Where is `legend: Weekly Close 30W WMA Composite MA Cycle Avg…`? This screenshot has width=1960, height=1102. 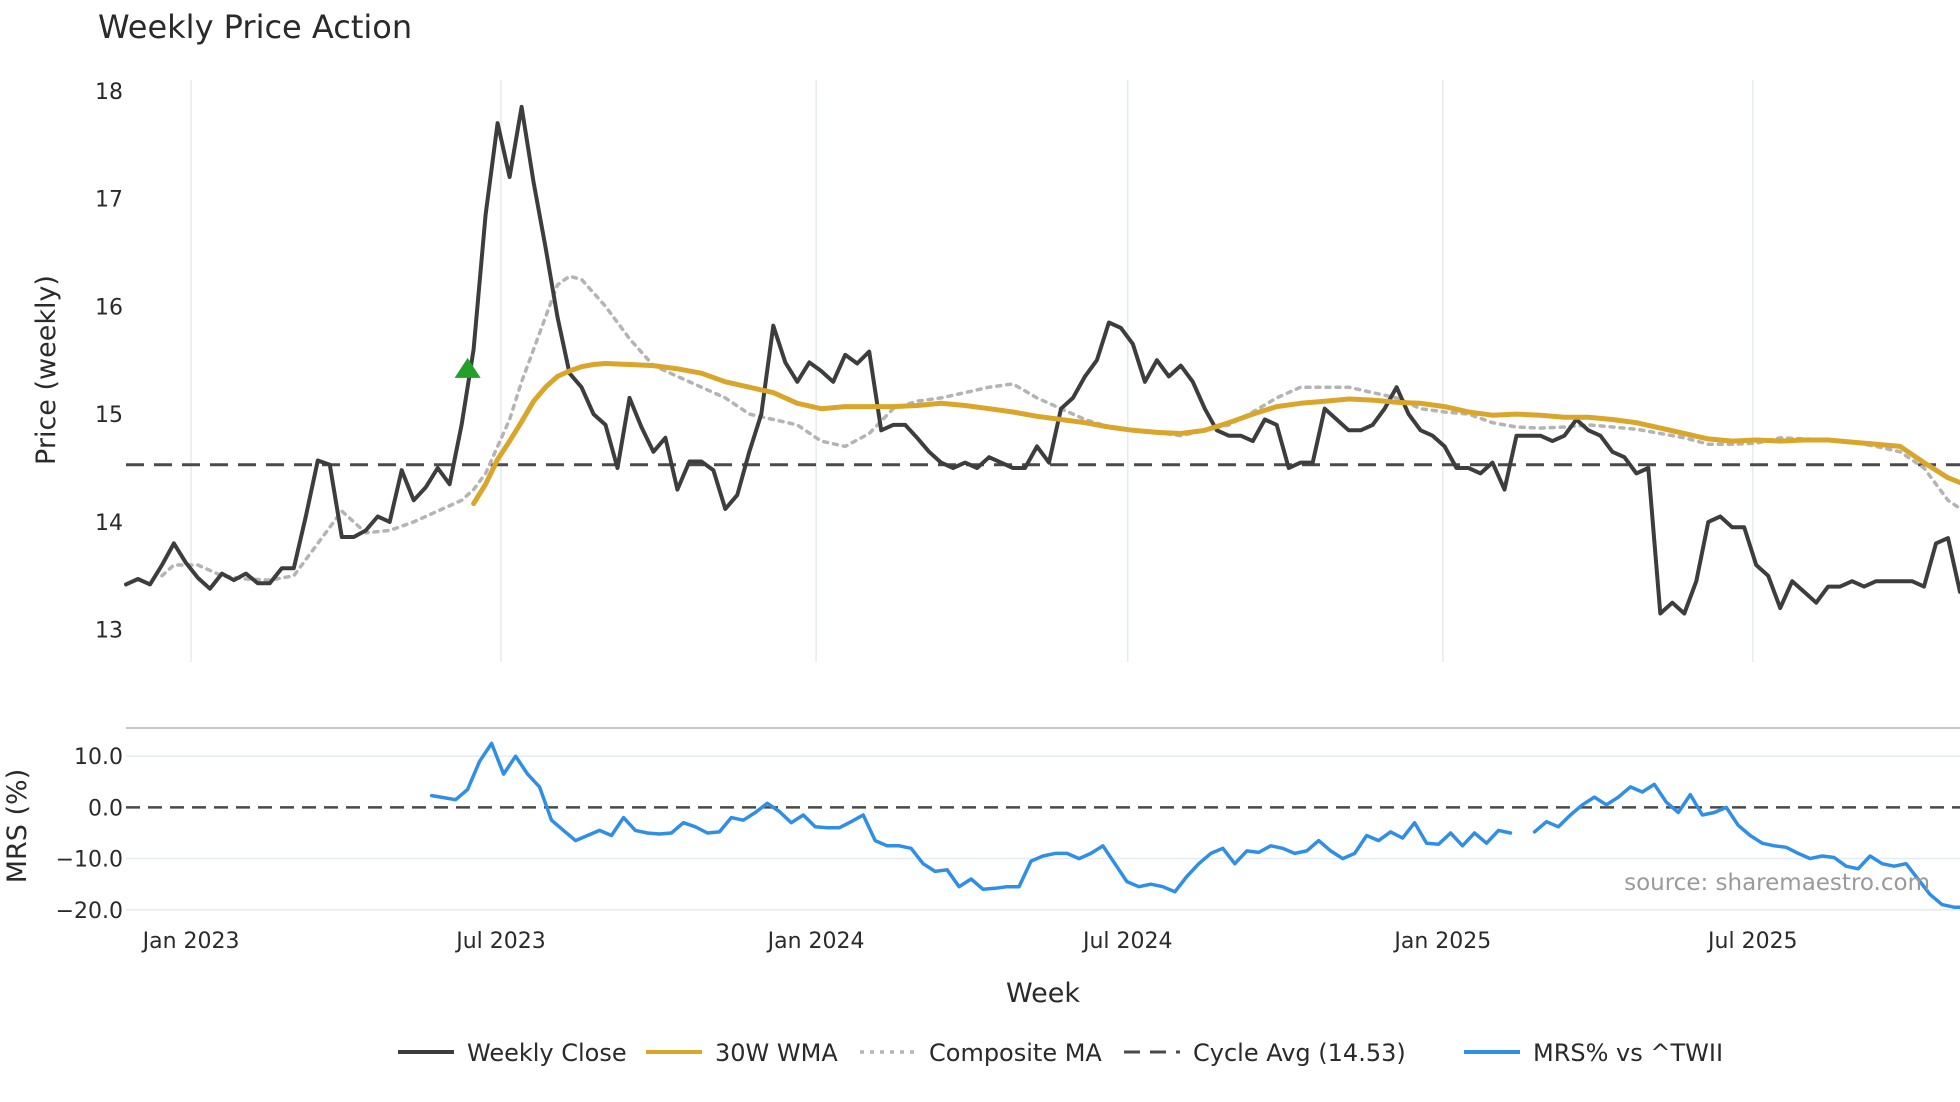 legend: Weekly Close 30W WMA Composite MA Cycle Avg… is located at coordinates (1060, 1053).